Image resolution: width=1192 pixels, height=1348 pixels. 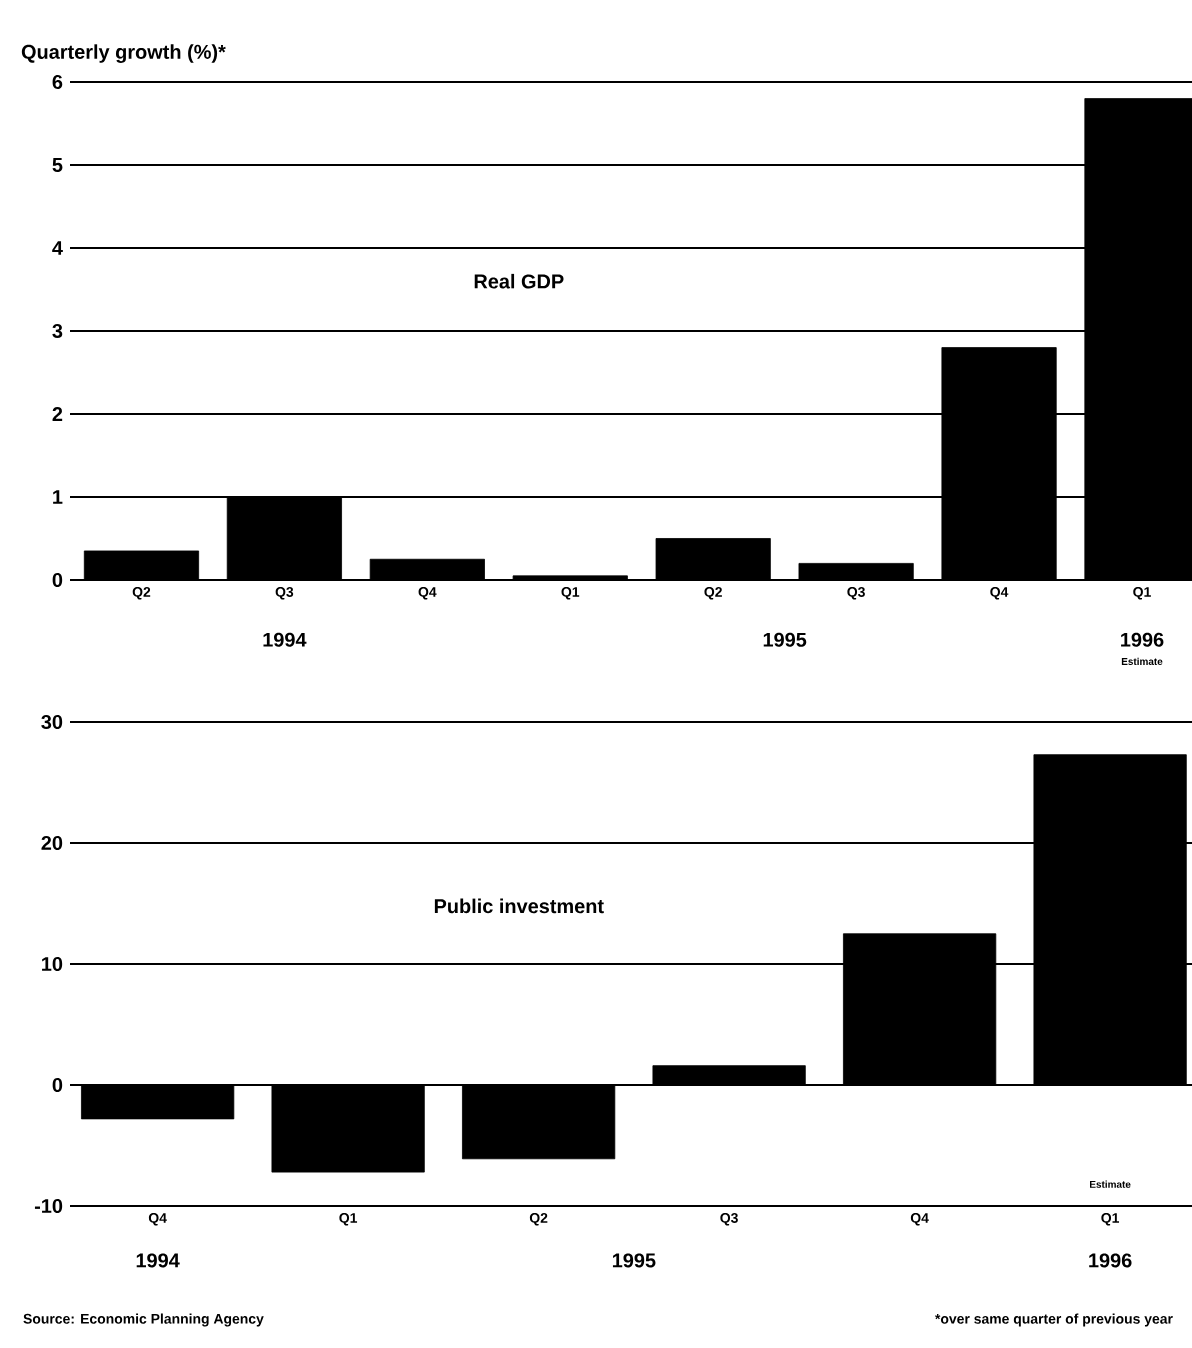 I want to click on y-tick-label: 2, so click(x=57, y=414).